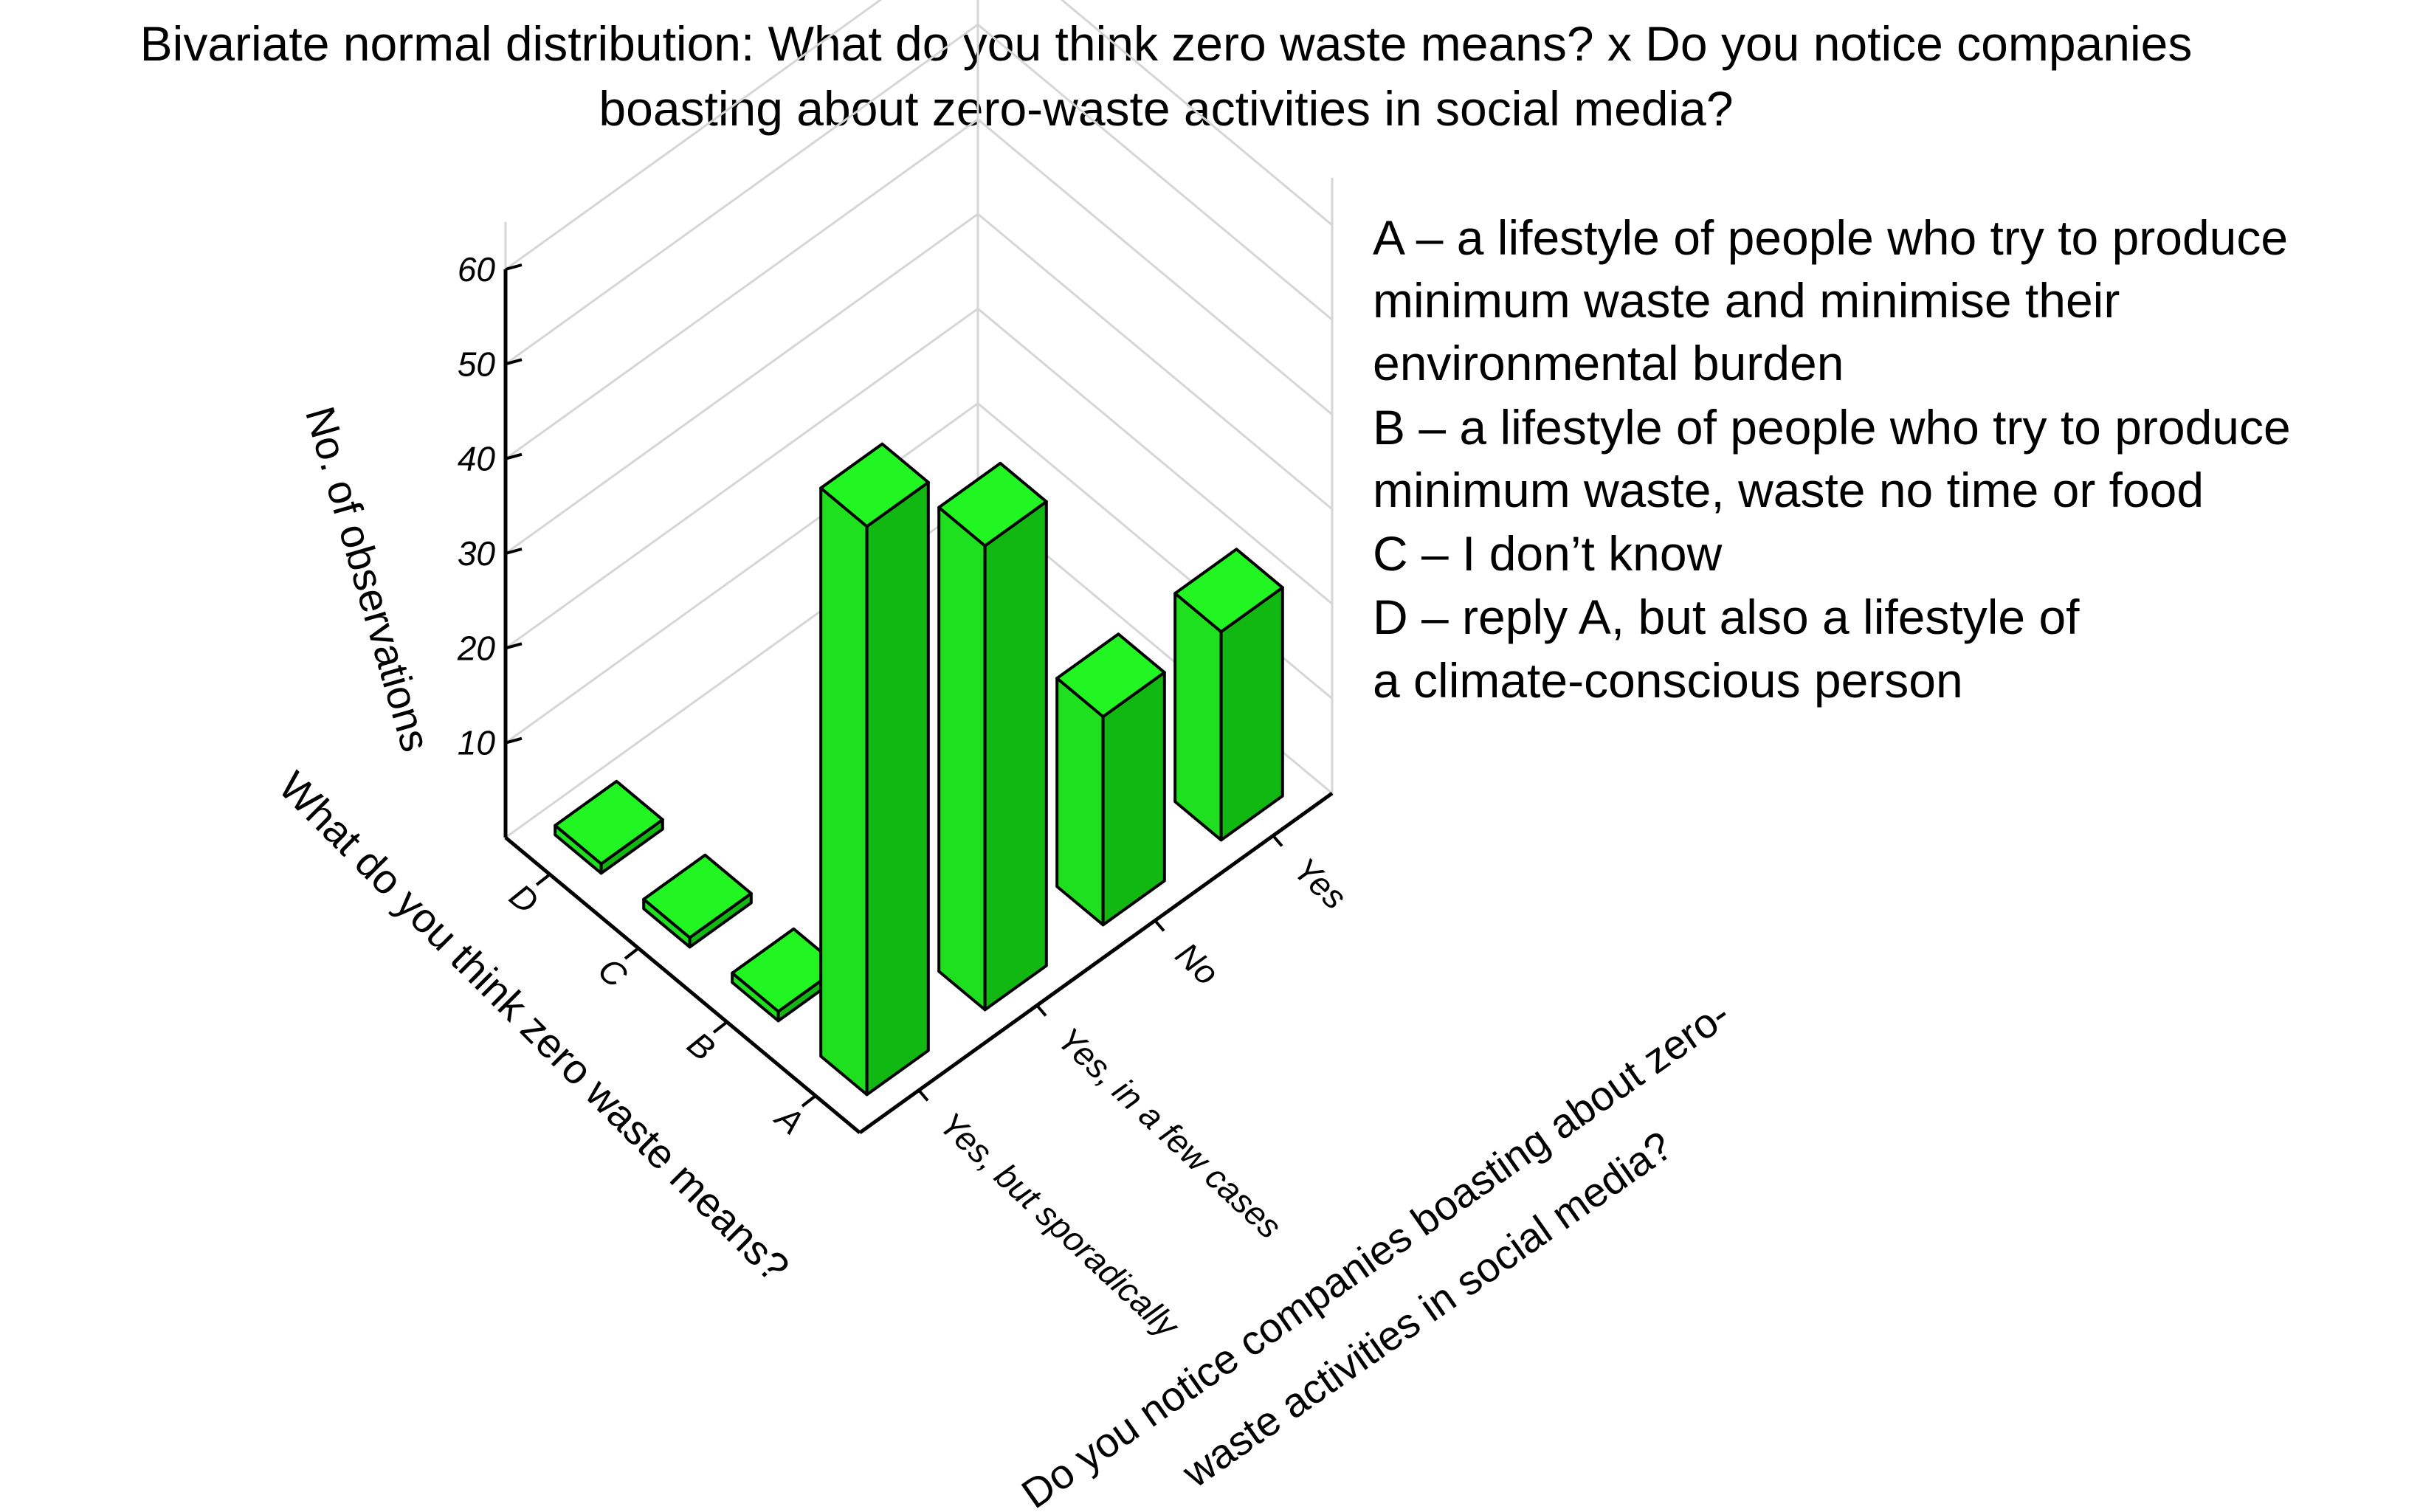  Describe the element at coordinates (1228, 695) in the screenshot. I see `bar-A-yes` at that location.